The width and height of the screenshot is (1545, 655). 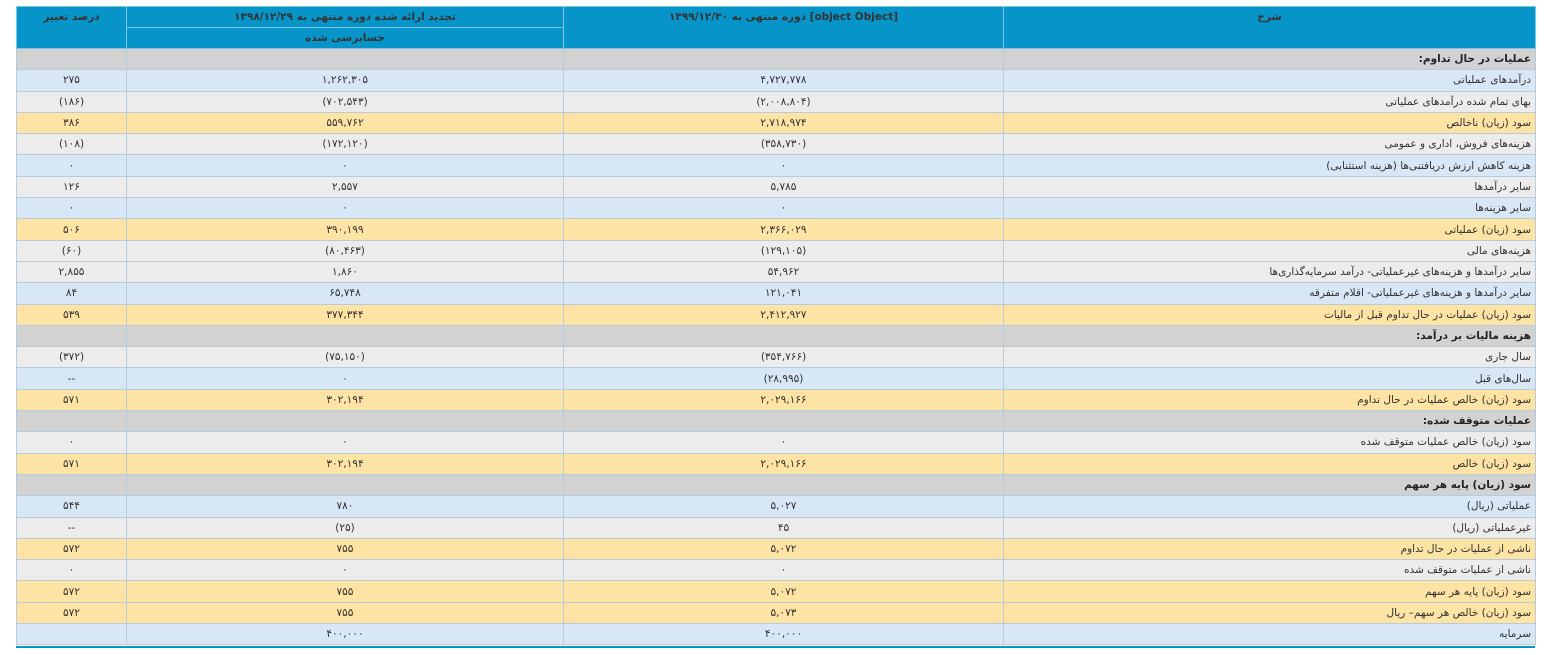 I want to click on cur-period-cell: ۴۵, so click(x=783, y=527).